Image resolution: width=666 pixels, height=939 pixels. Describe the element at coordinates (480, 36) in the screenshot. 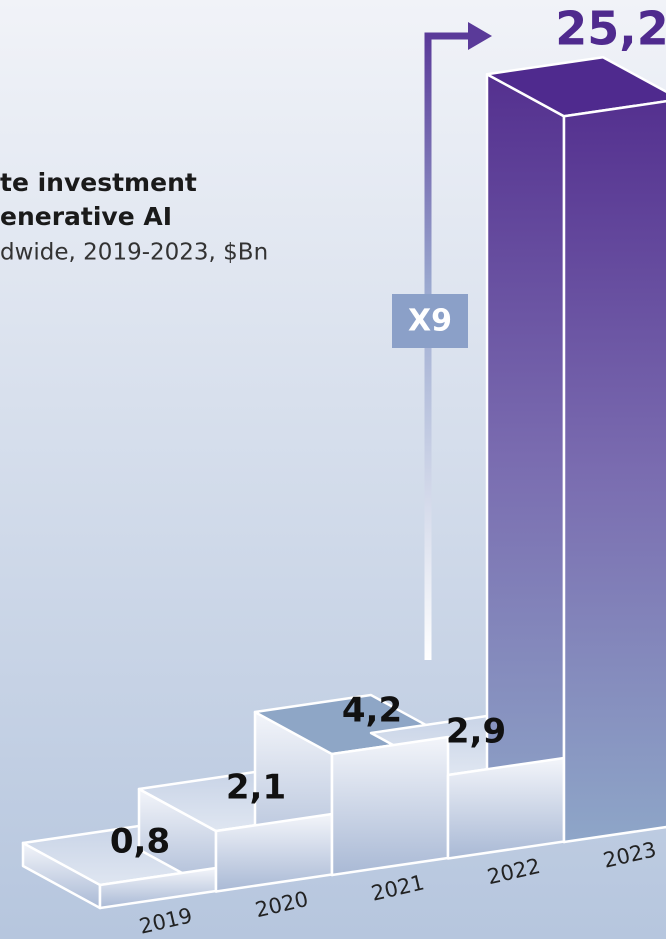

I see `arrow-head` at that location.